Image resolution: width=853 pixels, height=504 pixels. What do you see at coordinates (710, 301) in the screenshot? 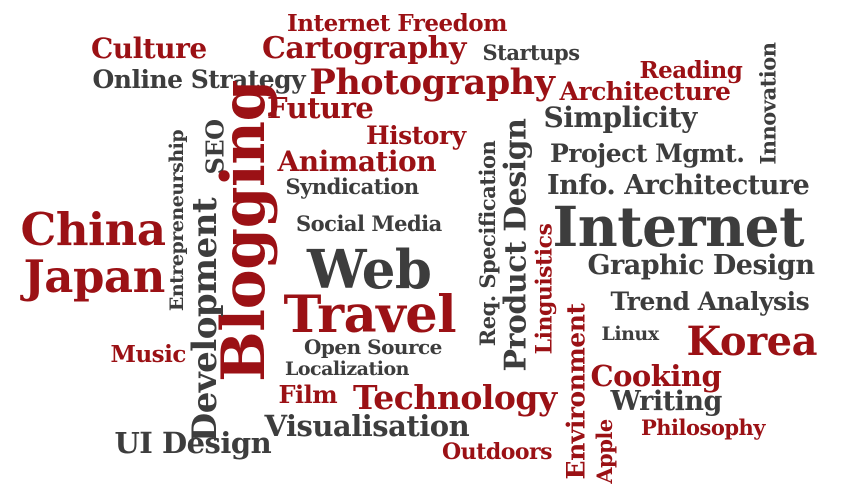
I see `word-trend-analysis: Trend Analysis` at bounding box center [710, 301].